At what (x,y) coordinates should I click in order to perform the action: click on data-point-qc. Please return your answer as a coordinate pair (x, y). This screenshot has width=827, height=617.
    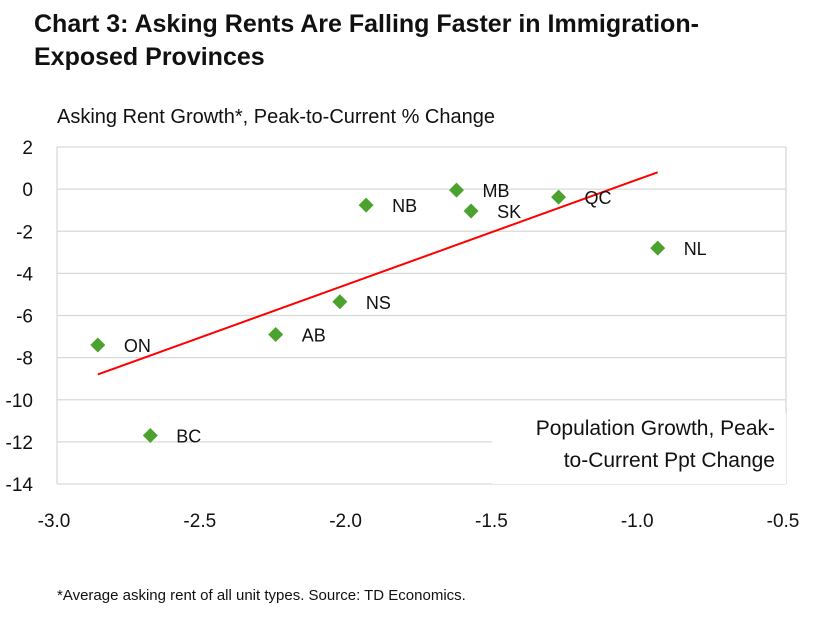
    Looking at the image, I should click on (559, 197).